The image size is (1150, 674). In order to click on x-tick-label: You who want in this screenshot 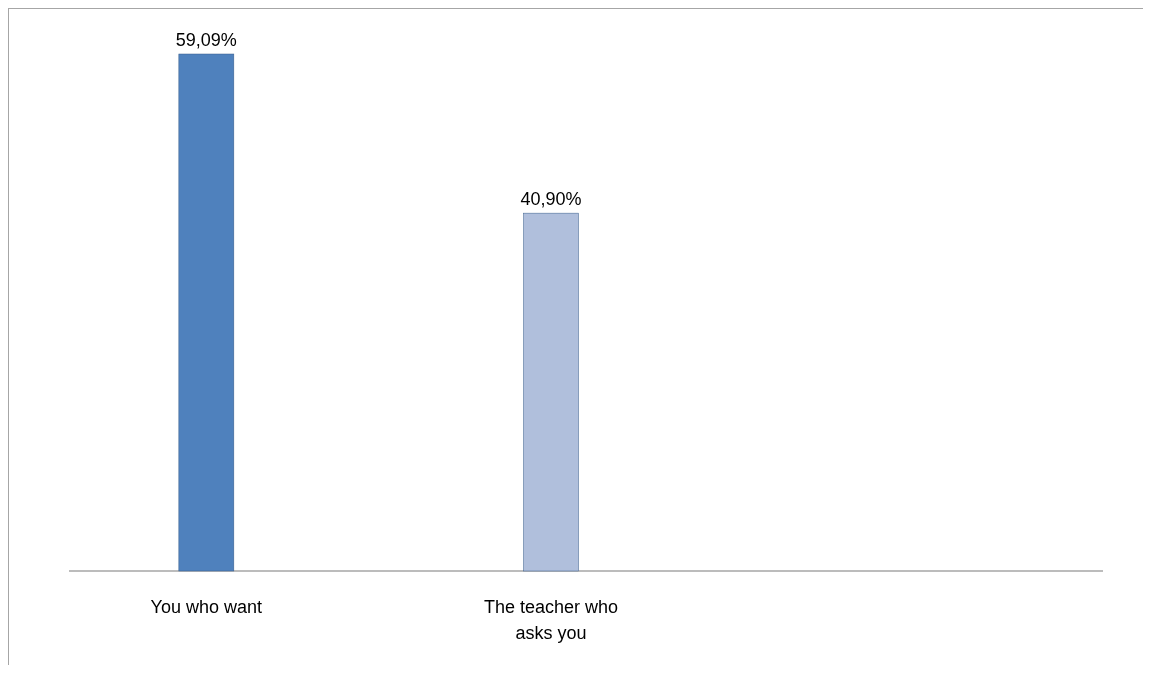, I will do `click(206, 607)`.